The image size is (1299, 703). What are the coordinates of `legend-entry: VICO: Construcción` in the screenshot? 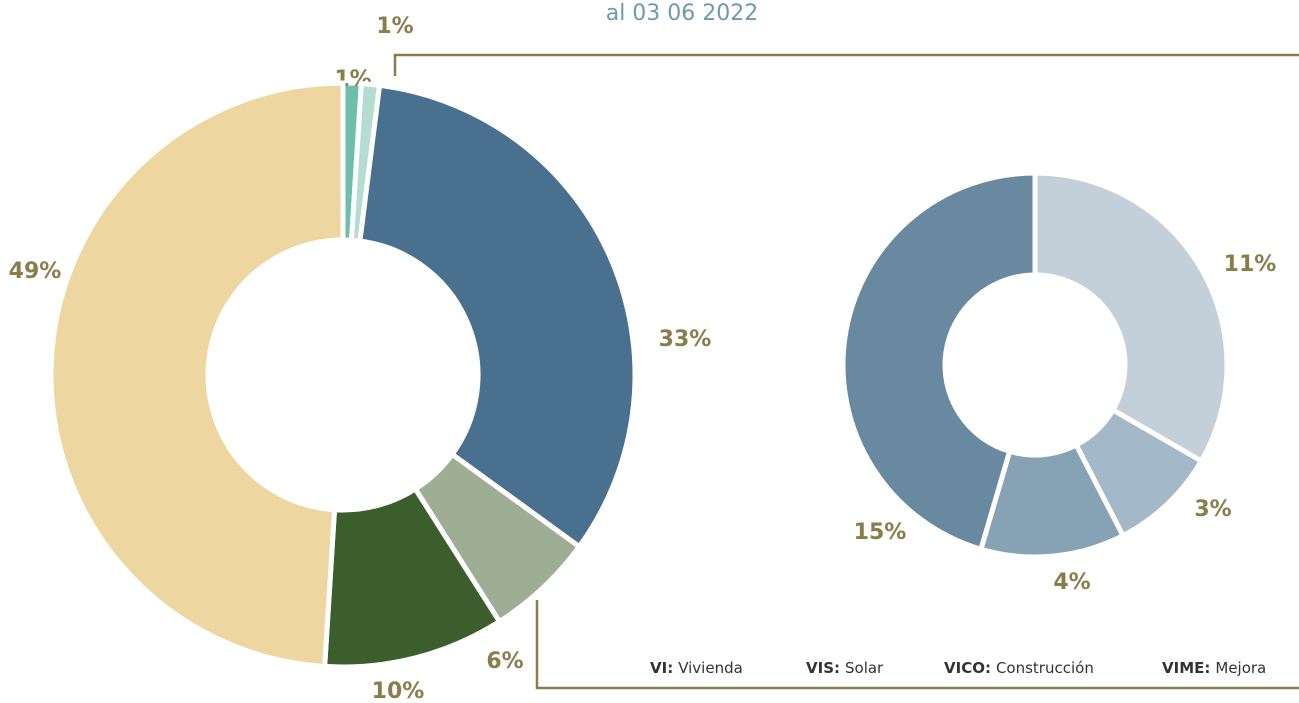 It's located at (1019, 668).